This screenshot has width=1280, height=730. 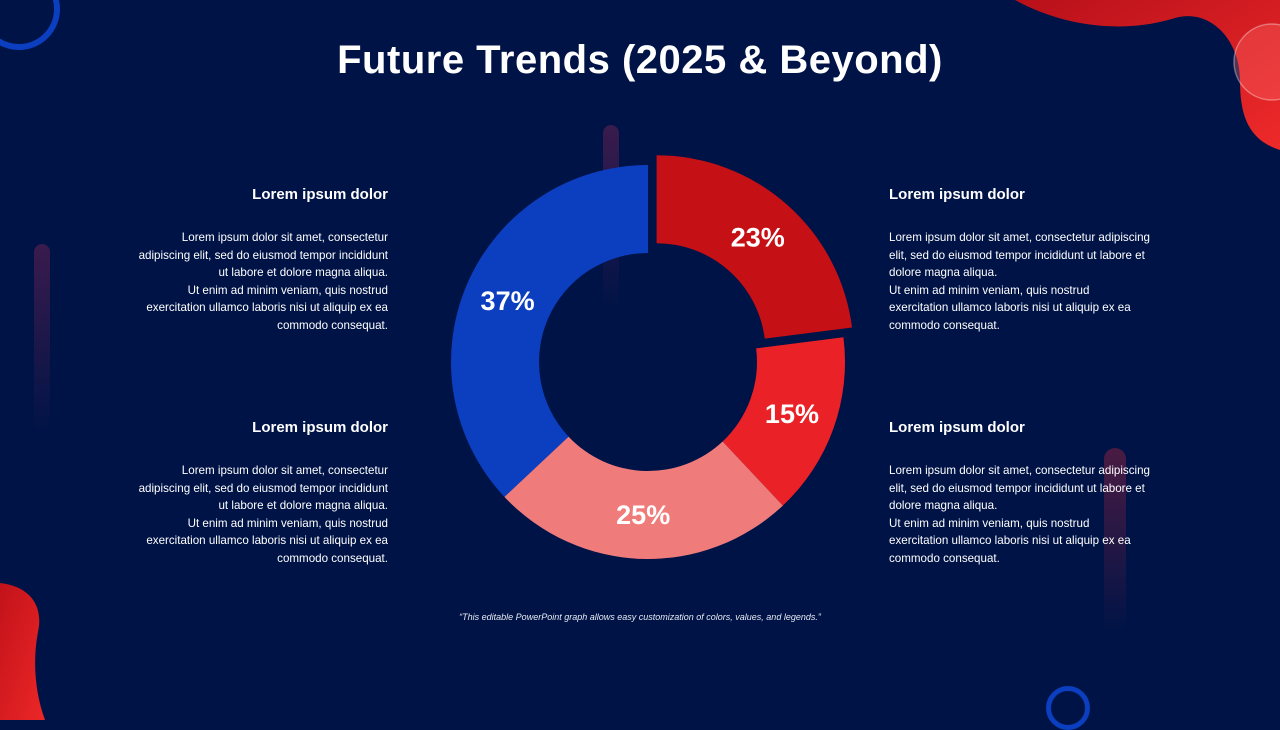 What do you see at coordinates (643, 515) in the screenshot?
I see `slice-label-3: 25%` at bounding box center [643, 515].